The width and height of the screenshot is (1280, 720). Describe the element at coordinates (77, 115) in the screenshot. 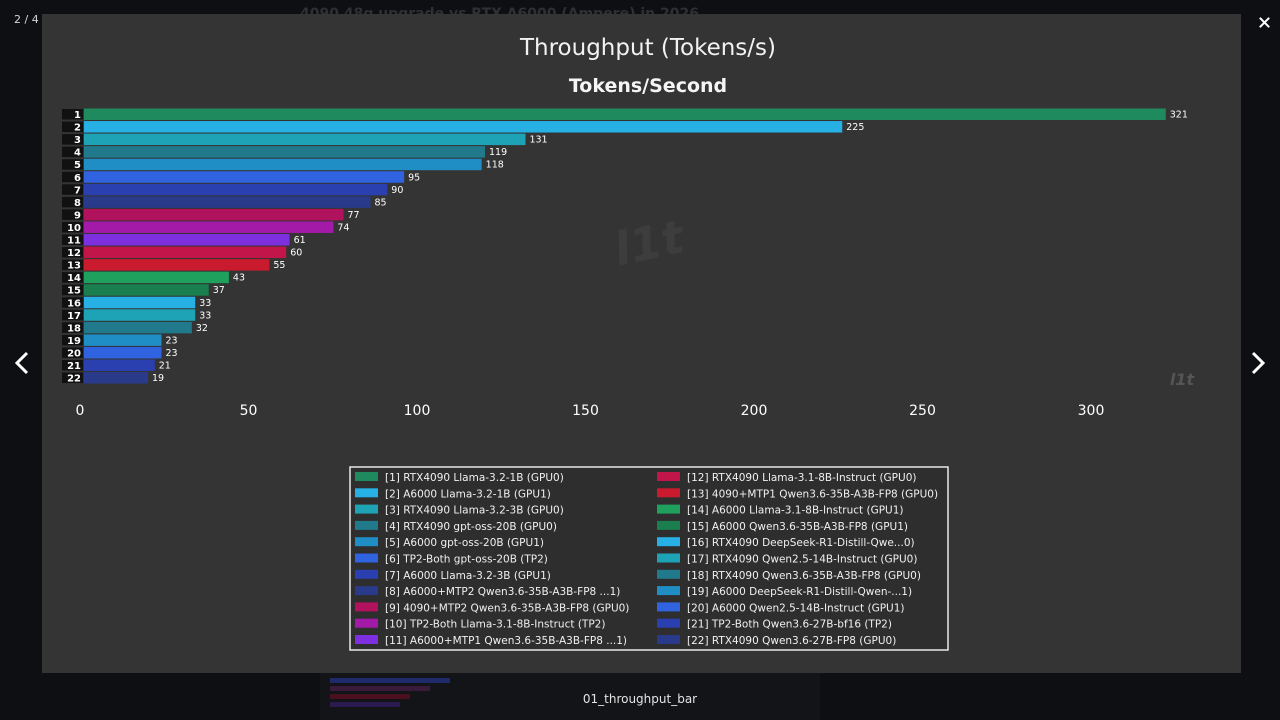

I see `bar-index-label: 1` at that location.